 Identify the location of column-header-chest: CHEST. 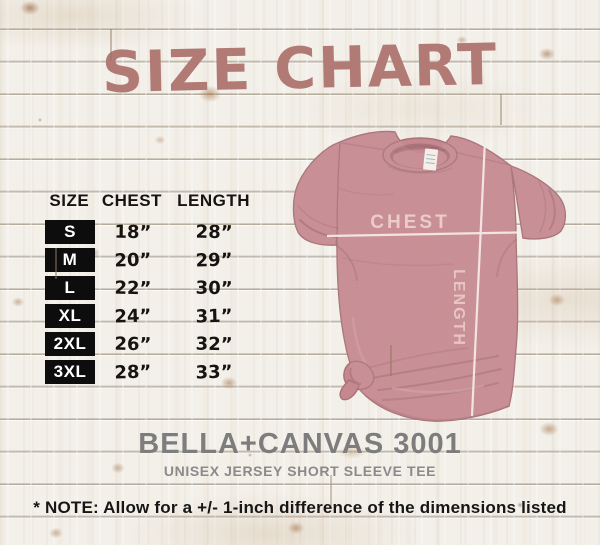
(131, 200).